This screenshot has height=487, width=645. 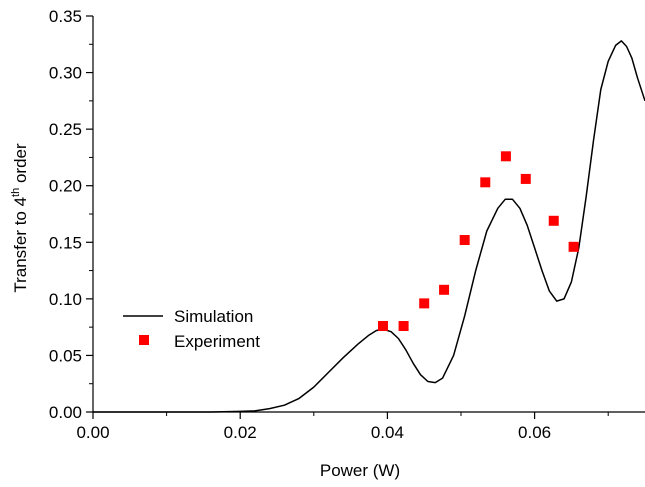 I want to click on y-tick-label: 0.00, so click(x=65, y=412).